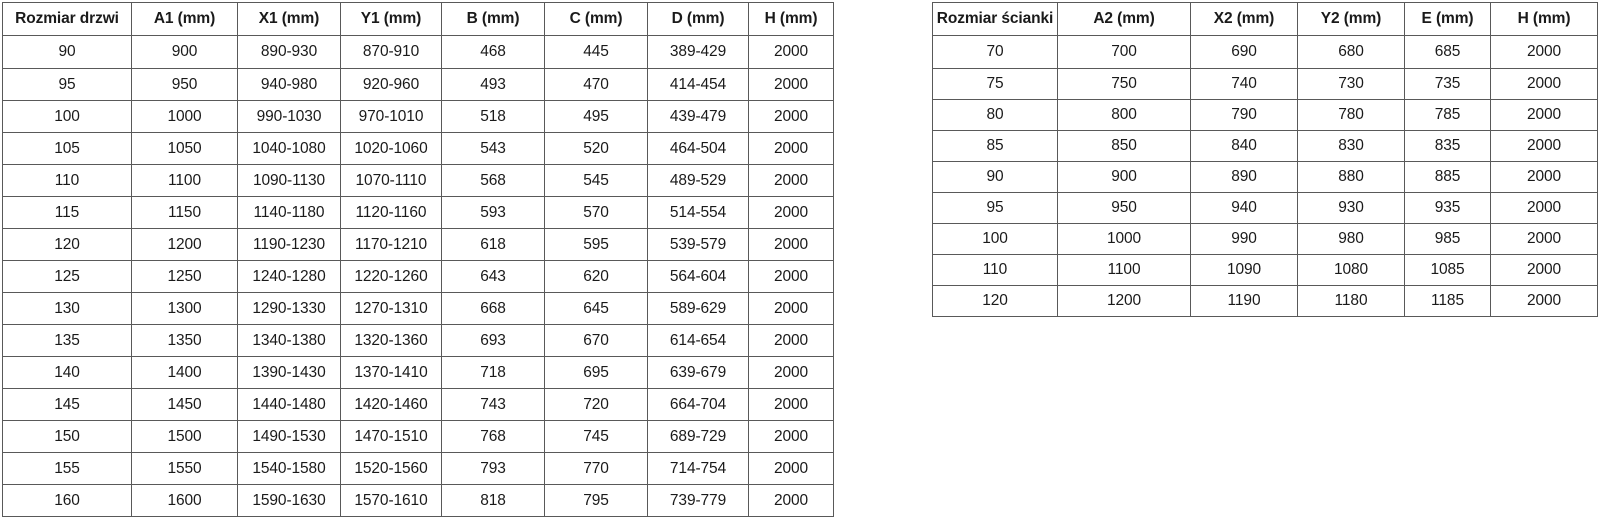 The height and width of the screenshot is (517, 1600). Describe the element at coordinates (67, 244) in the screenshot. I see `cell-rozmiar-drzwi: 120` at that location.